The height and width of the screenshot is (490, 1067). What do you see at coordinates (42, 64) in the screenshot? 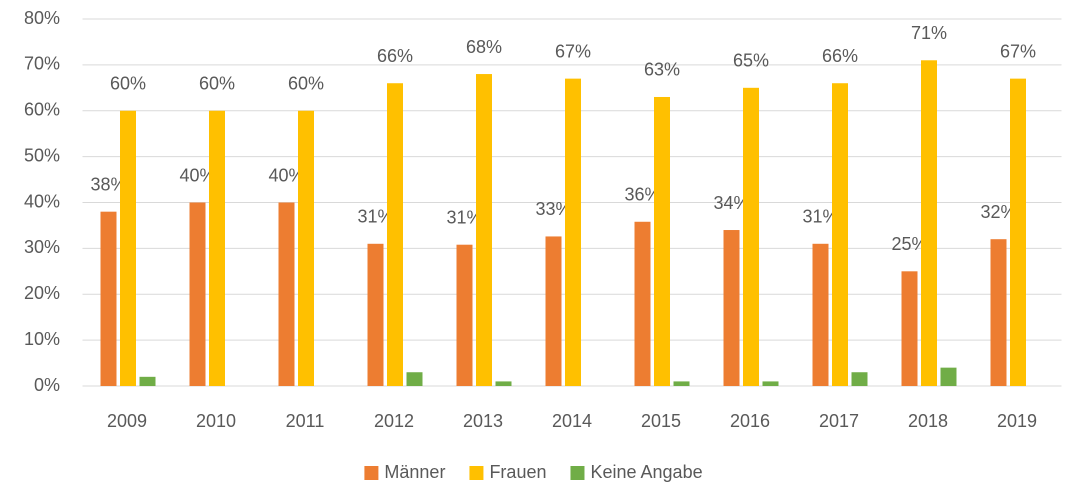
I see `y-tick-label: 70%` at bounding box center [42, 64].